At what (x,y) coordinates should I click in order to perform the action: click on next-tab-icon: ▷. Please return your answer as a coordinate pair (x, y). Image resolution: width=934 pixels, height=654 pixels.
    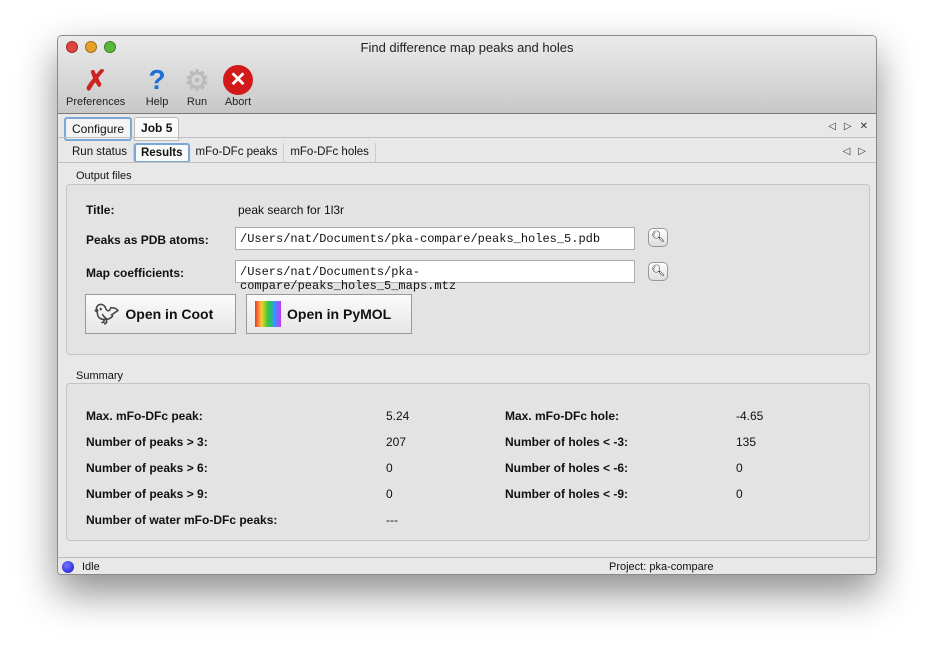
    Looking at the image, I should click on (847, 126).